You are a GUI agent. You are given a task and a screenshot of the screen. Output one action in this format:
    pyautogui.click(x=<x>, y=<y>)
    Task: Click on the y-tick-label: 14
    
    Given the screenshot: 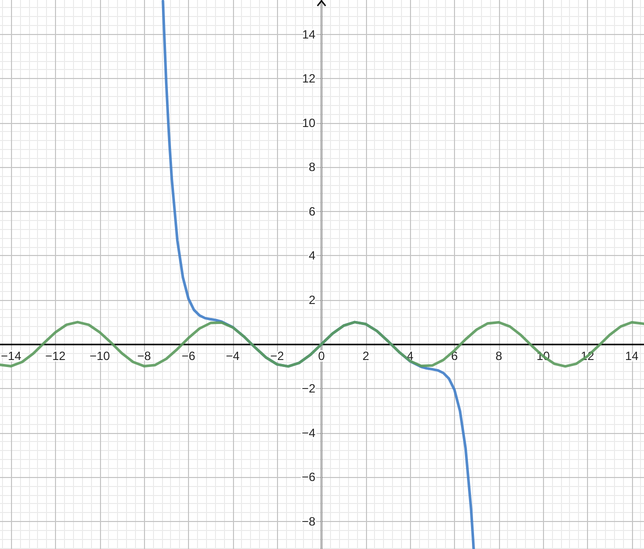 What is the action you would take?
    pyautogui.click(x=309, y=34)
    